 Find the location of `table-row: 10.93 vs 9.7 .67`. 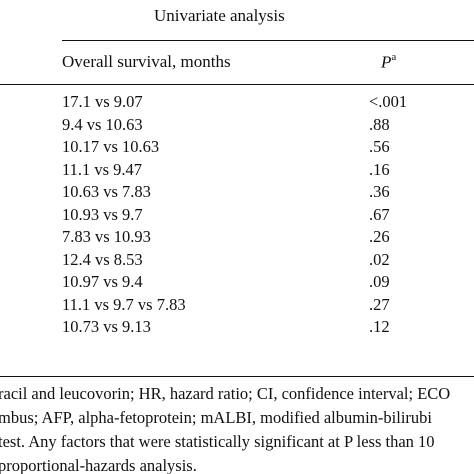

table-row: 10.93 vs 9.7 .67 is located at coordinates (237, 216).